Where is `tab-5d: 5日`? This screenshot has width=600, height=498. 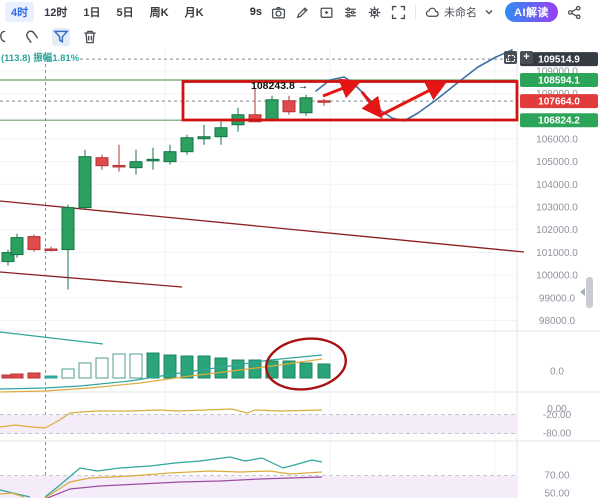
tab-5d: 5日 is located at coordinates (125, 13).